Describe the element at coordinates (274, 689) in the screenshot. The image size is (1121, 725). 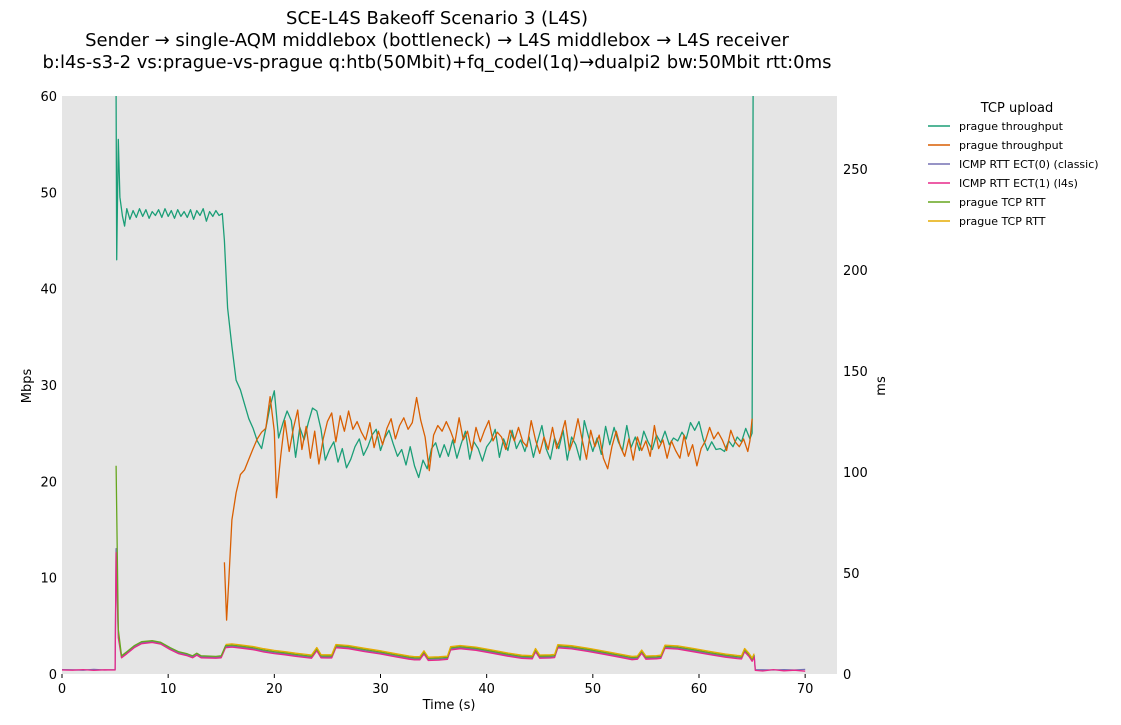
I see `x-tick-label: 20` at that location.